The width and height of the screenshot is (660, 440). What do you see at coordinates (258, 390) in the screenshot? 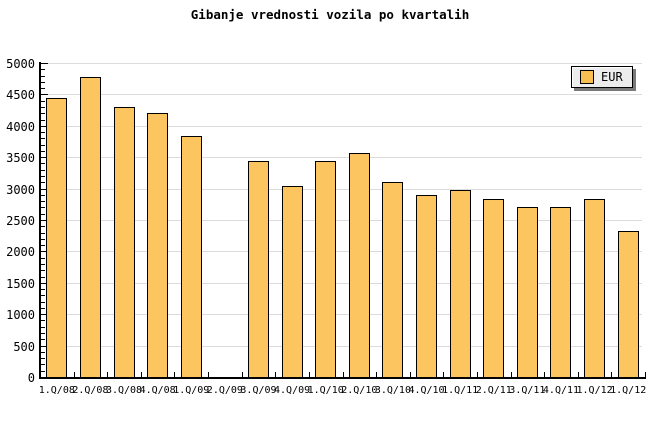
I see `x-tick-label: 3.Q/09` at bounding box center [258, 390].